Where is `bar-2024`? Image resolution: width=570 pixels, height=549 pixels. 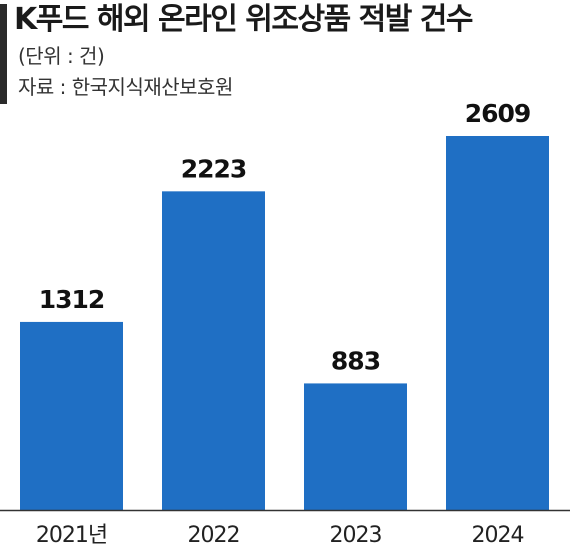 bar-2024 is located at coordinates (497, 323).